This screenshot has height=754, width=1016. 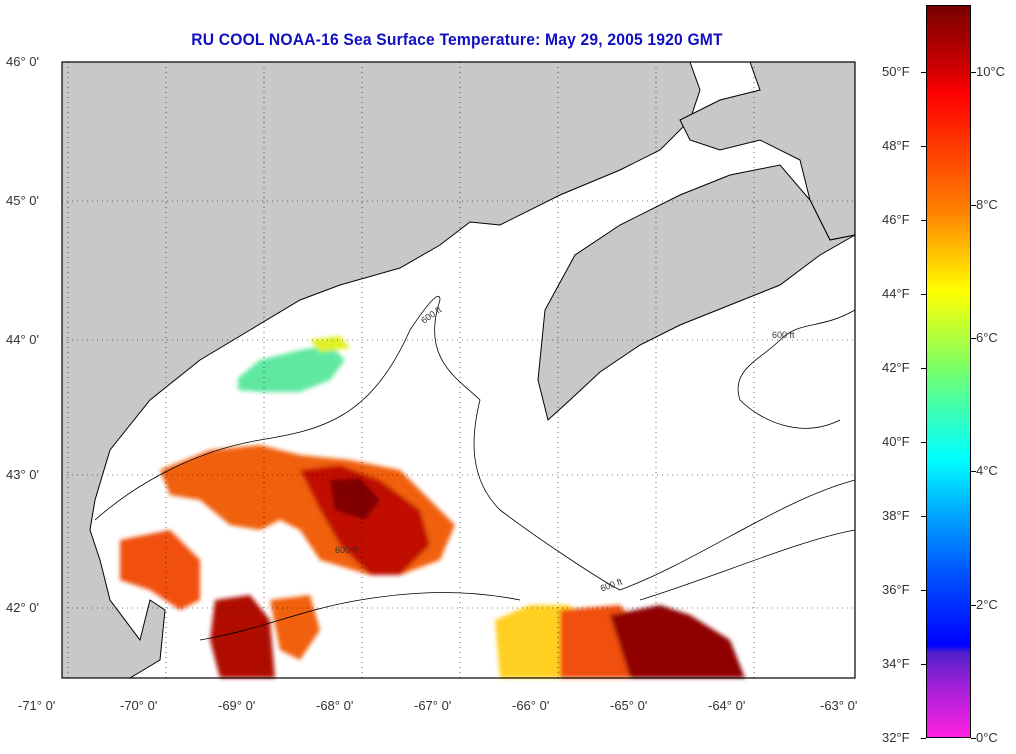 What do you see at coordinates (677, 641) in the screenshot?
I see `sst-patch-southeast-darkred` at bounding box center [677, 641].